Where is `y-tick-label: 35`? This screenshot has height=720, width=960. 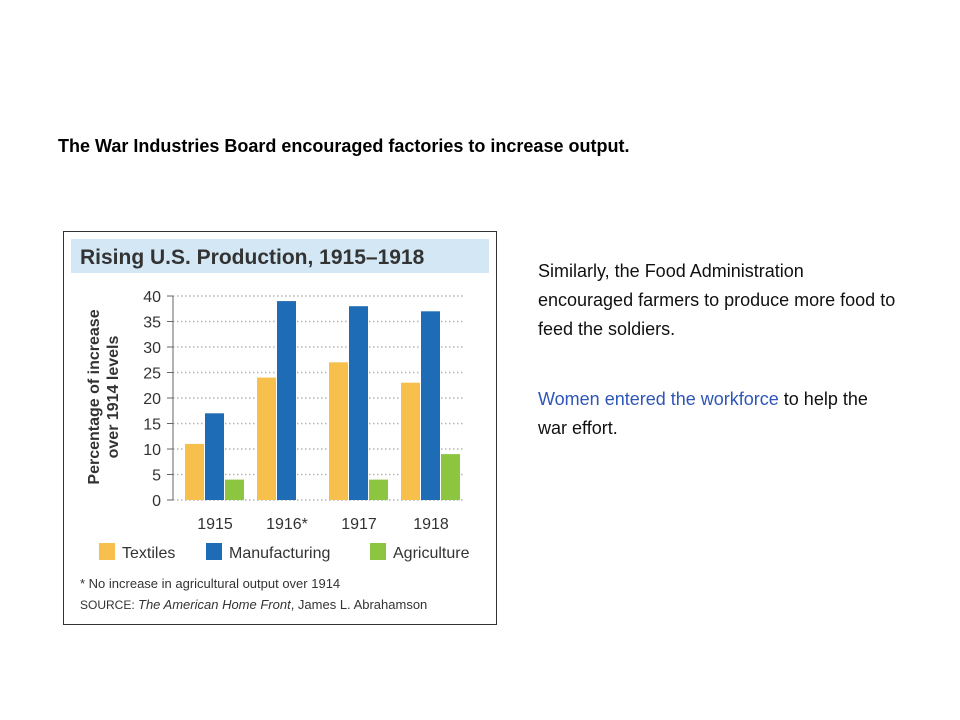 y-tick-label: 35 is located at coordinates (152, 323).